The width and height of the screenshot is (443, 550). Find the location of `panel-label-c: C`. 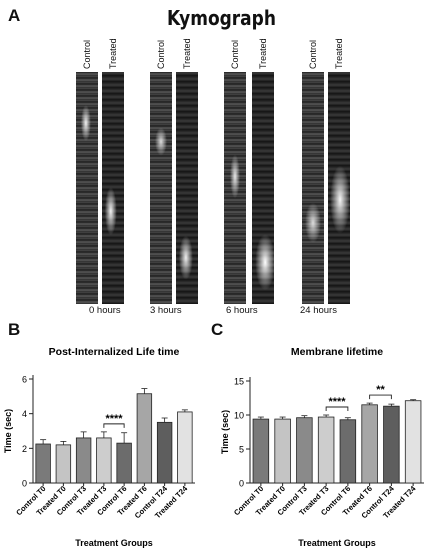

panel-label-c: C is located at coordinates (217, 329).